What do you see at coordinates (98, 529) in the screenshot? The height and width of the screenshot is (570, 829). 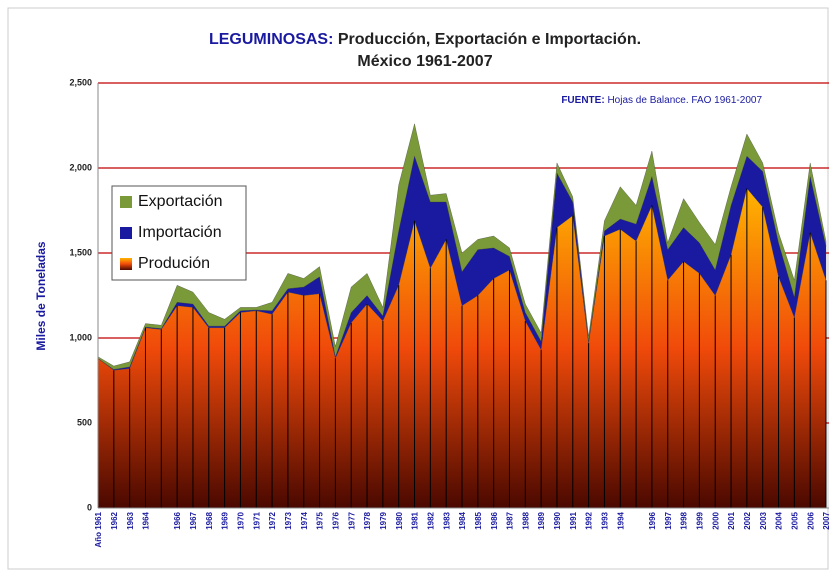 I see `x-tick-label: Año 1961` at bounding box center [98, 529].